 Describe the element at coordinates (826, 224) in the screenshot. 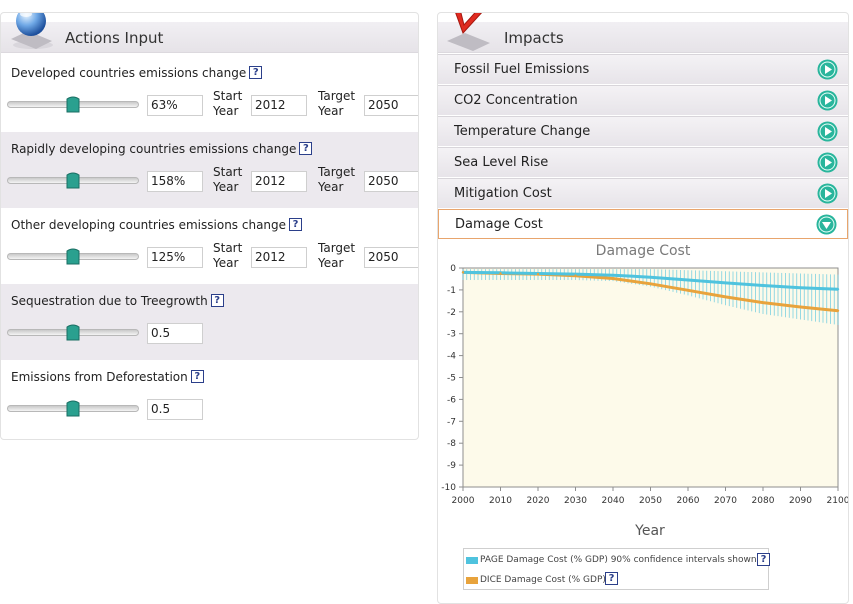

I see `collapse-arrow-icon` at that location.